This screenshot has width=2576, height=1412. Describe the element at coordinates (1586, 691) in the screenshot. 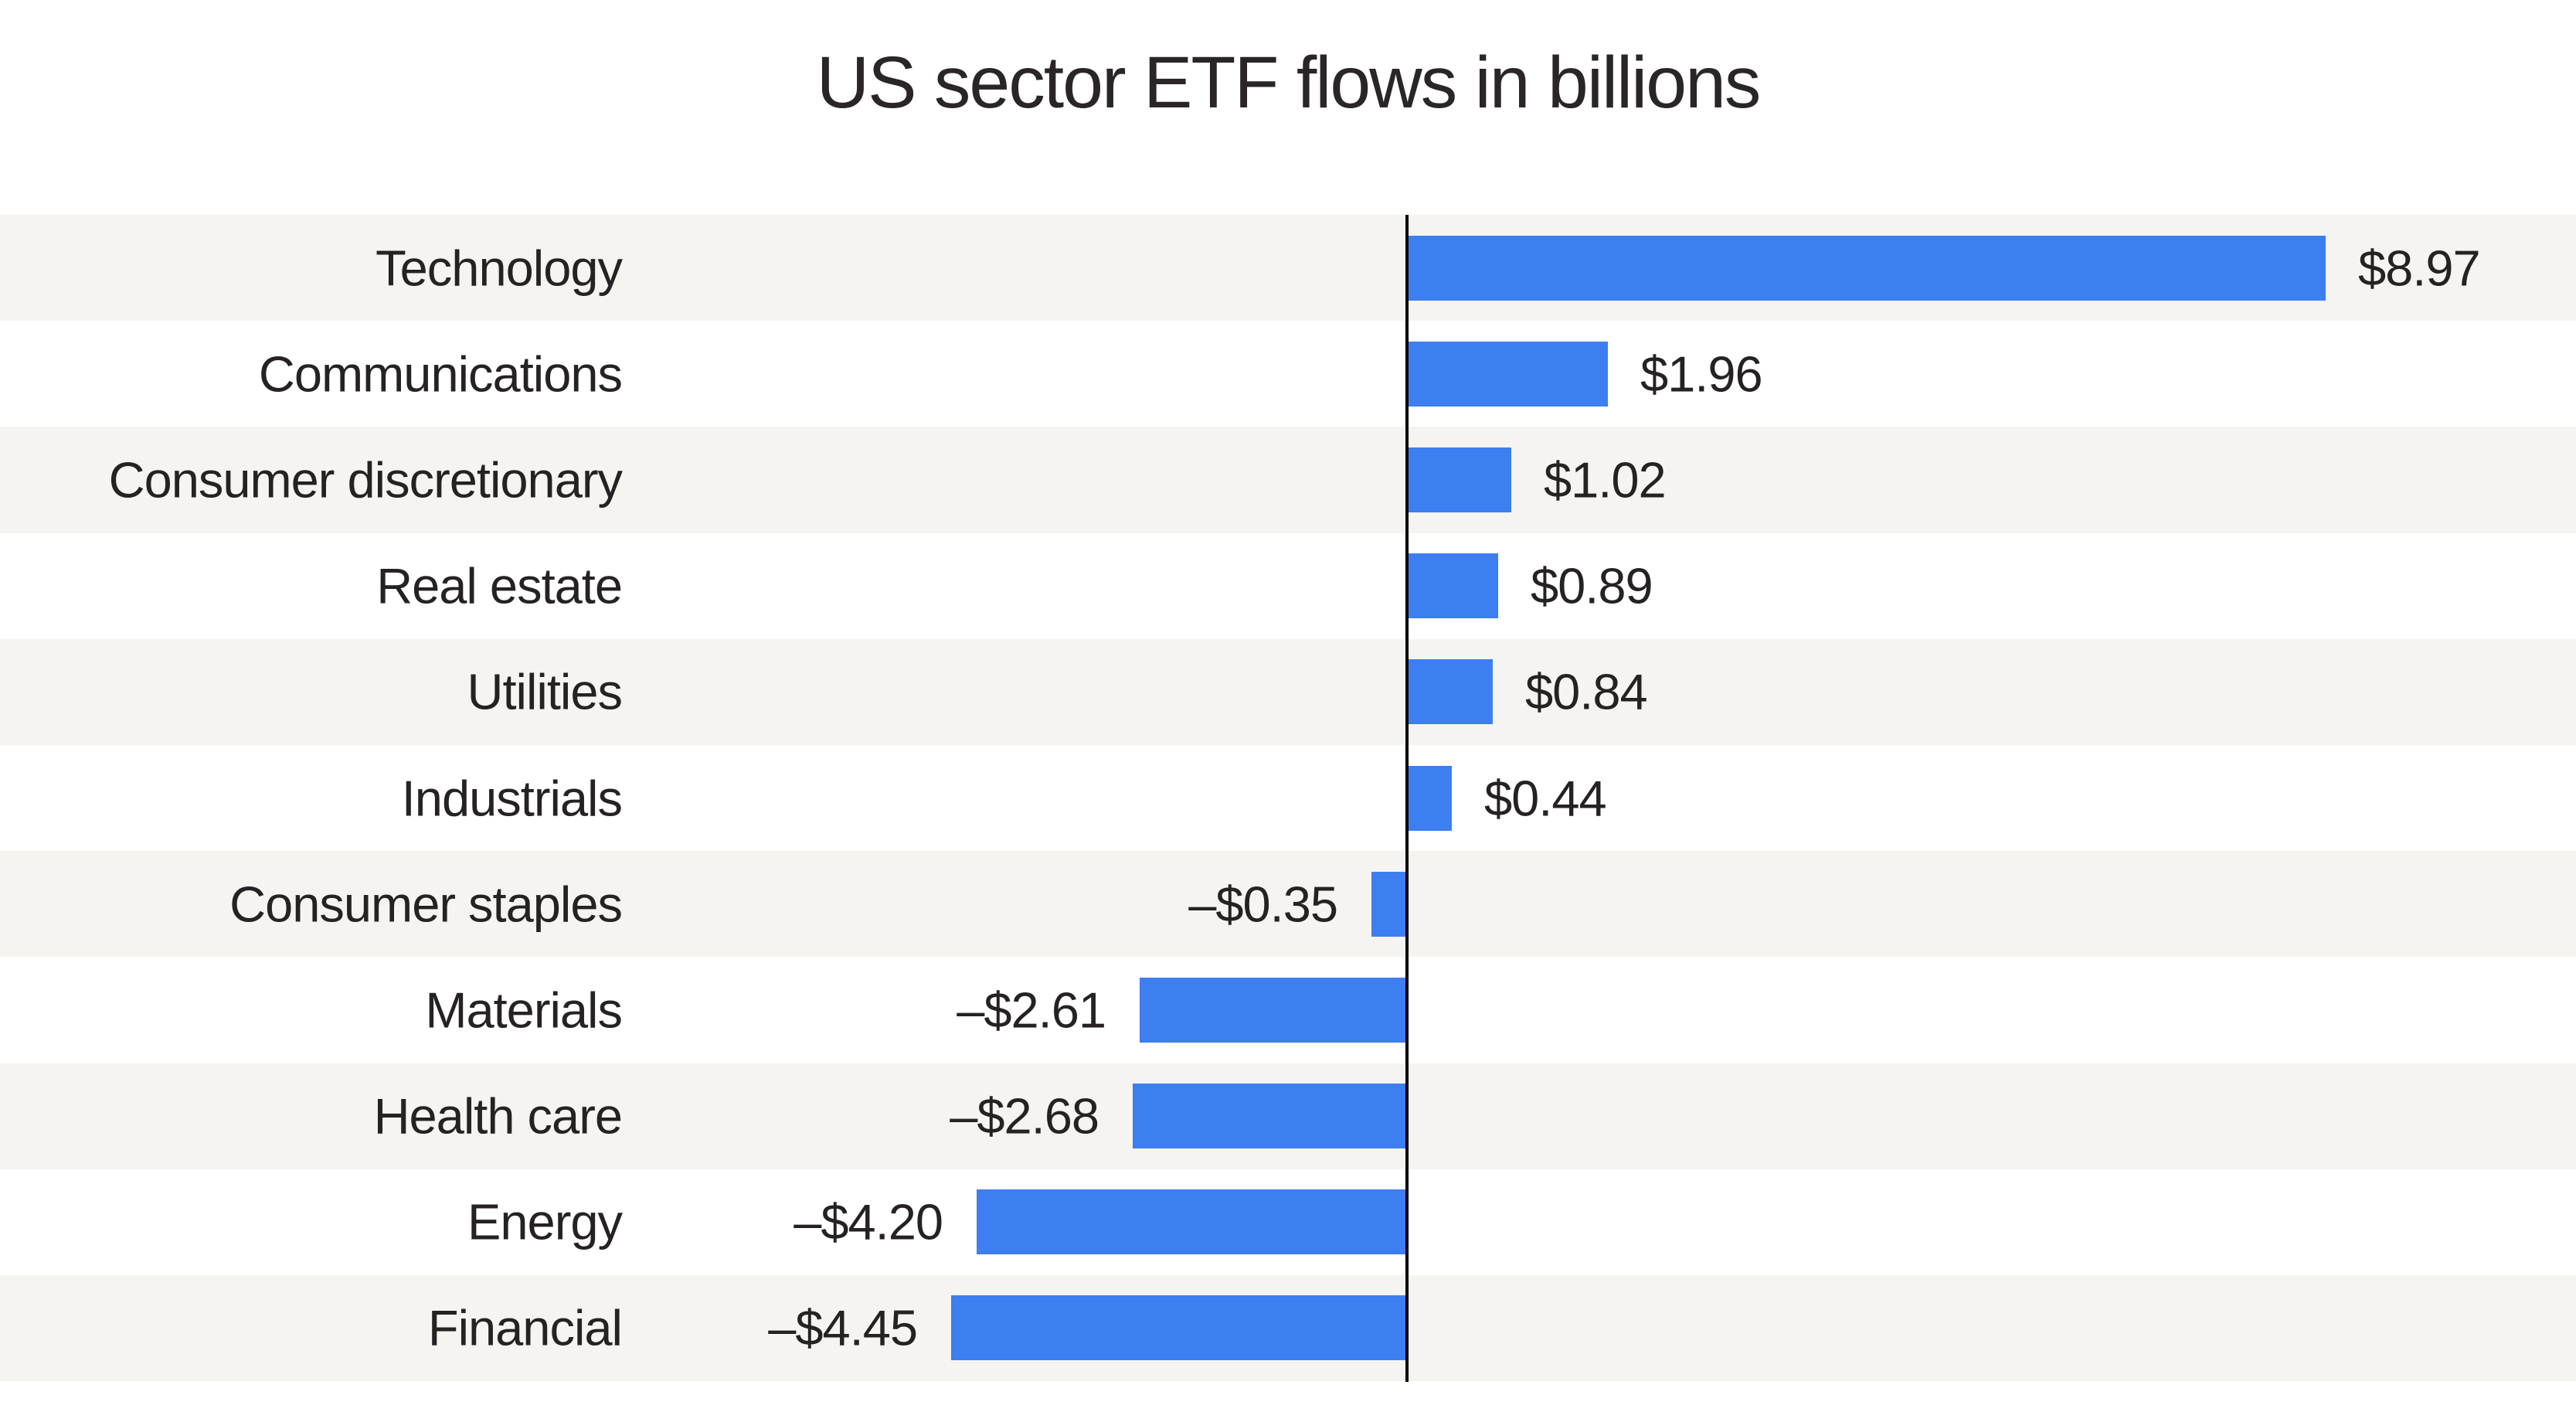

I see `value-label: $0.84` at that location.